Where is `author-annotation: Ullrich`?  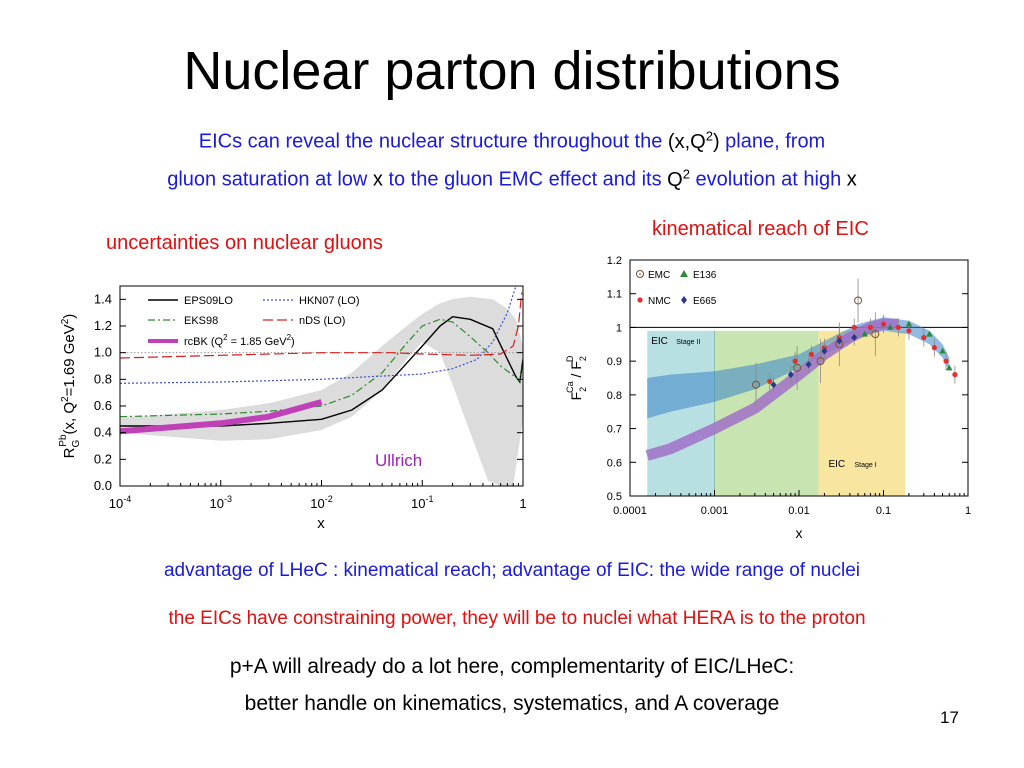 author-annotation: Ullrich is located at coordinates (398, 460).